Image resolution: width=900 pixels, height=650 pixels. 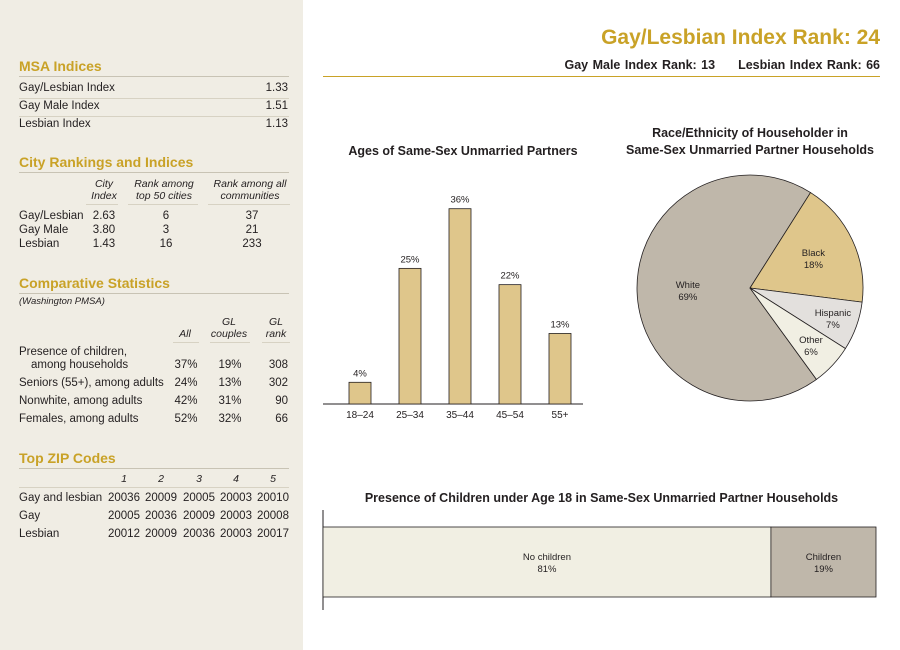 What do you see at coordinates (104, 230) in the screenshot?
I see `city-index: 3.80` at bounding box center [104, 230].